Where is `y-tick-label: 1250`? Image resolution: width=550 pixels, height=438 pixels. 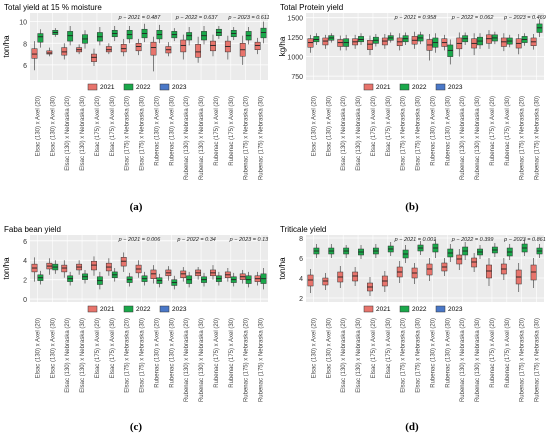
y-tick-label: 1250 is located at coordinates (295, 38).